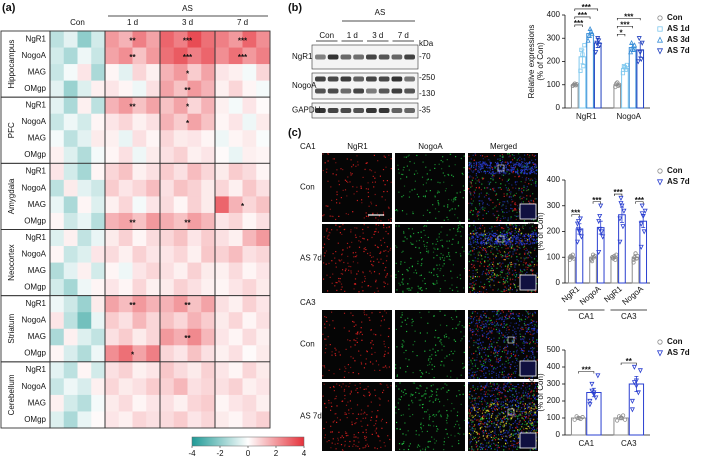 This screenshot has width=709, height=462. I want to click on significance-label: *, so click(188, 123).